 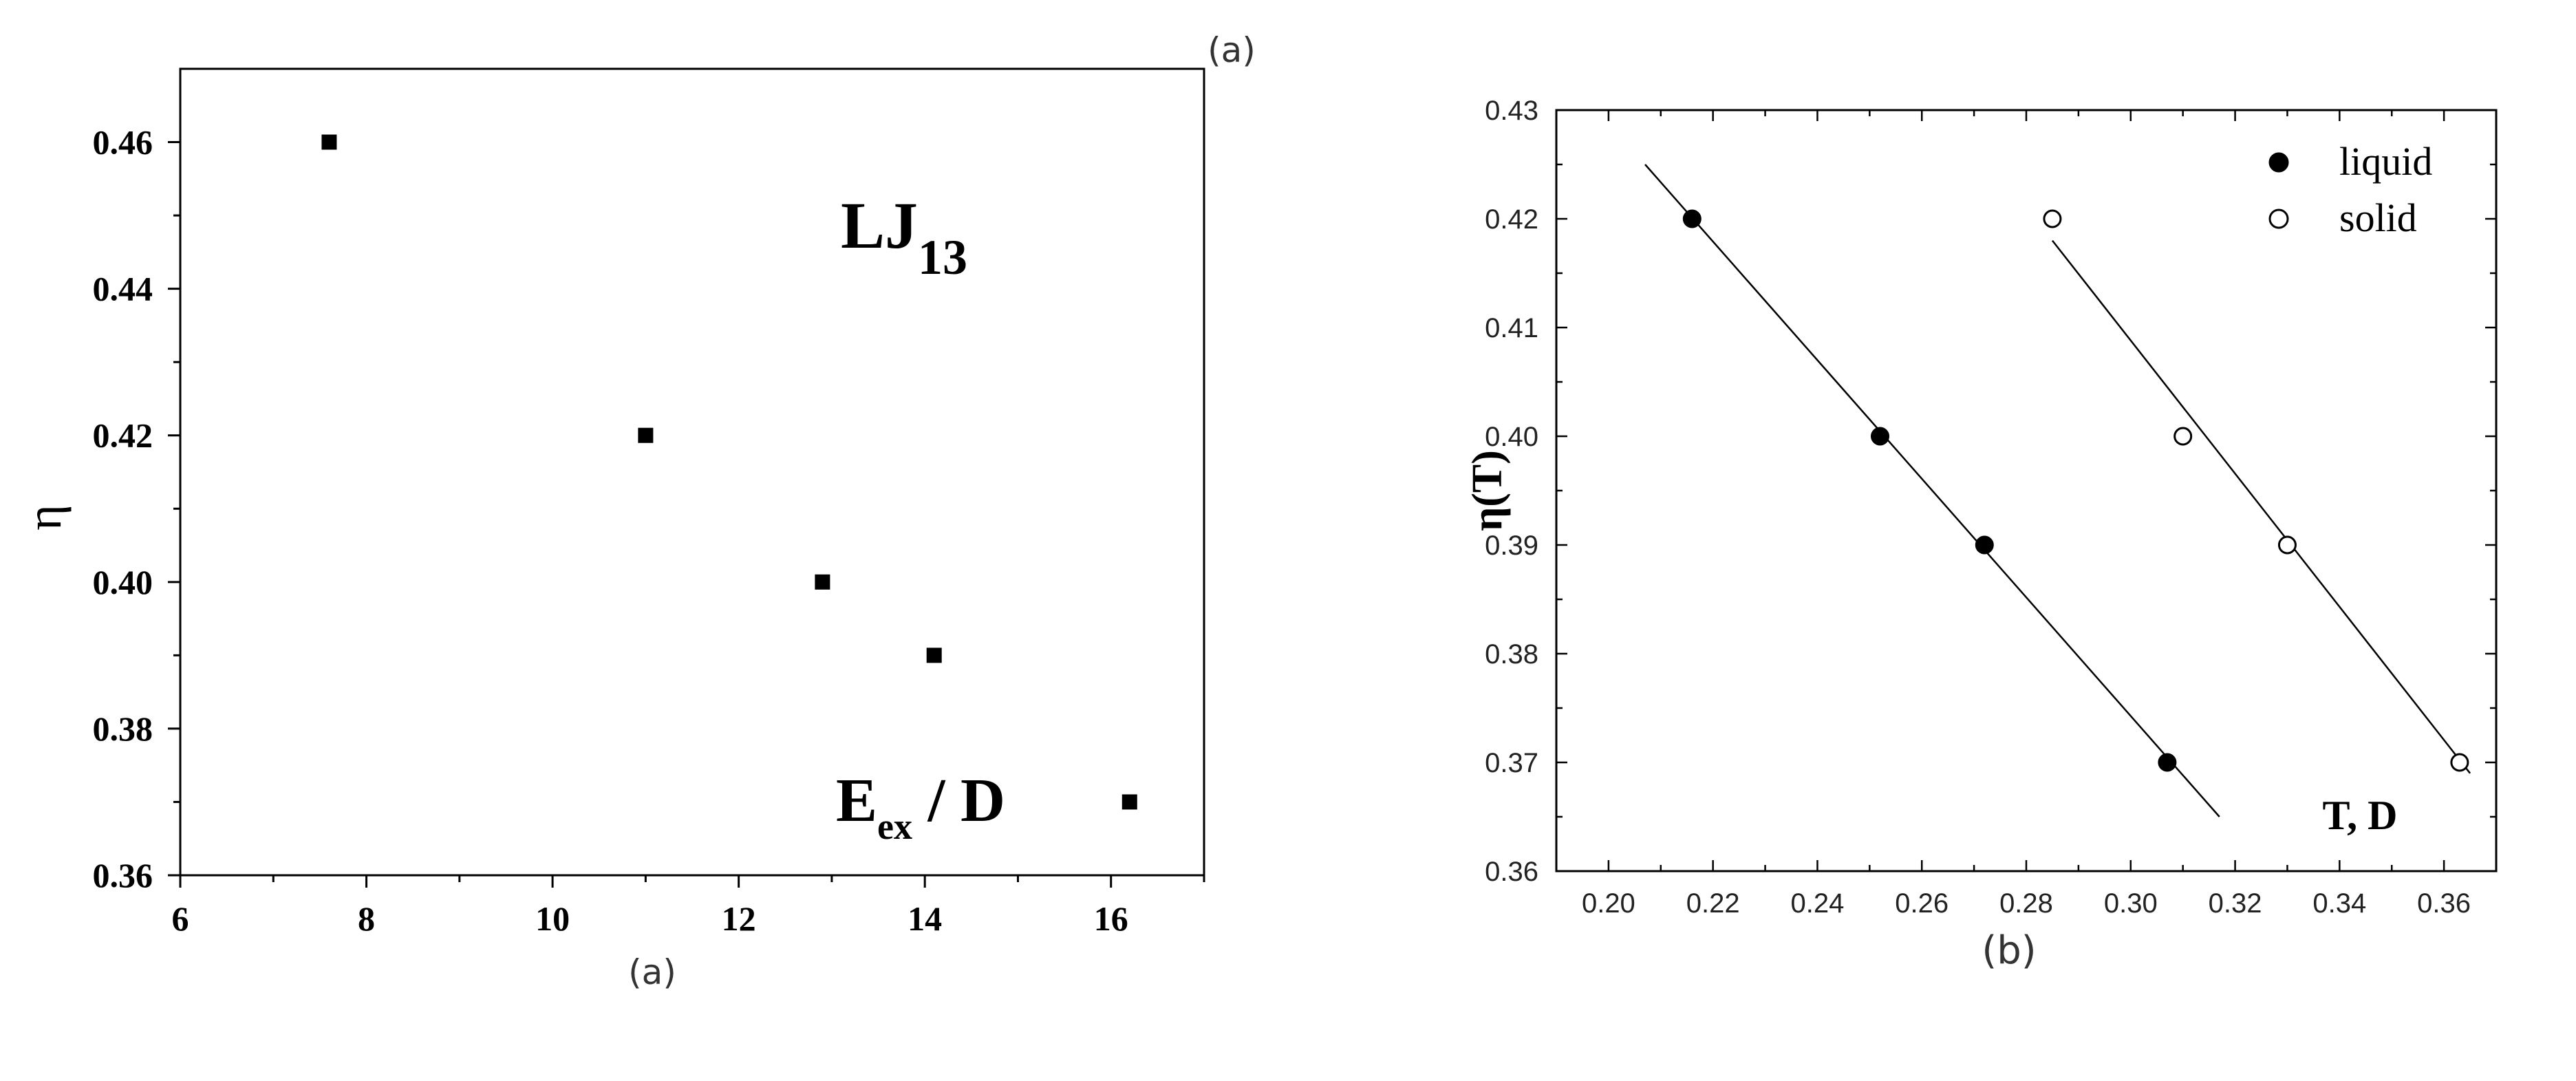 I want to click on y-axis-label-b: η(T), so click(x=1487, y=490).